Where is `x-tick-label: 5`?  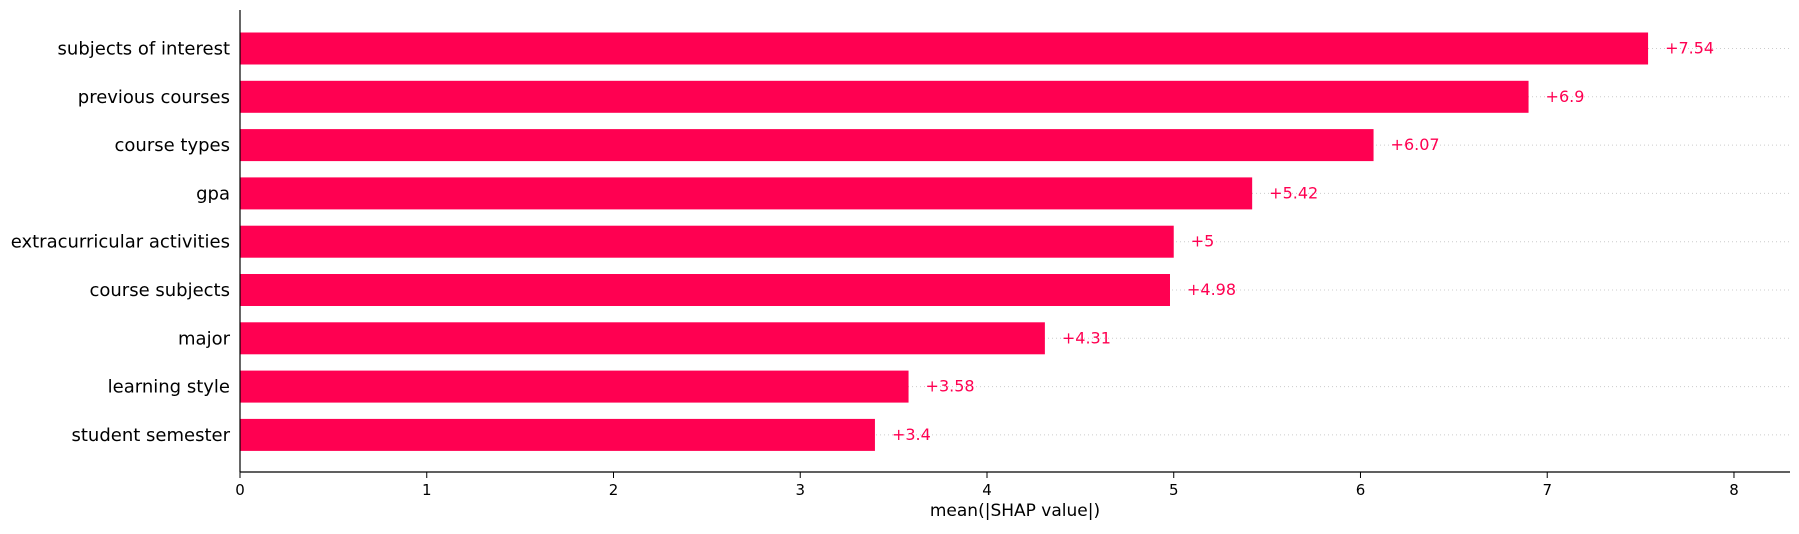
x-tick-label: 5 is located at coordinates (1174, 490).